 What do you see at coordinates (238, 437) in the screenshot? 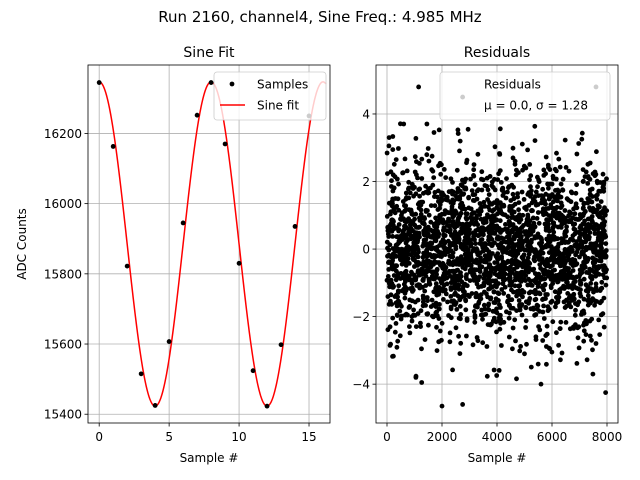
I see `sine-xtick-label-2: 10` at bounding box center [238, 437].